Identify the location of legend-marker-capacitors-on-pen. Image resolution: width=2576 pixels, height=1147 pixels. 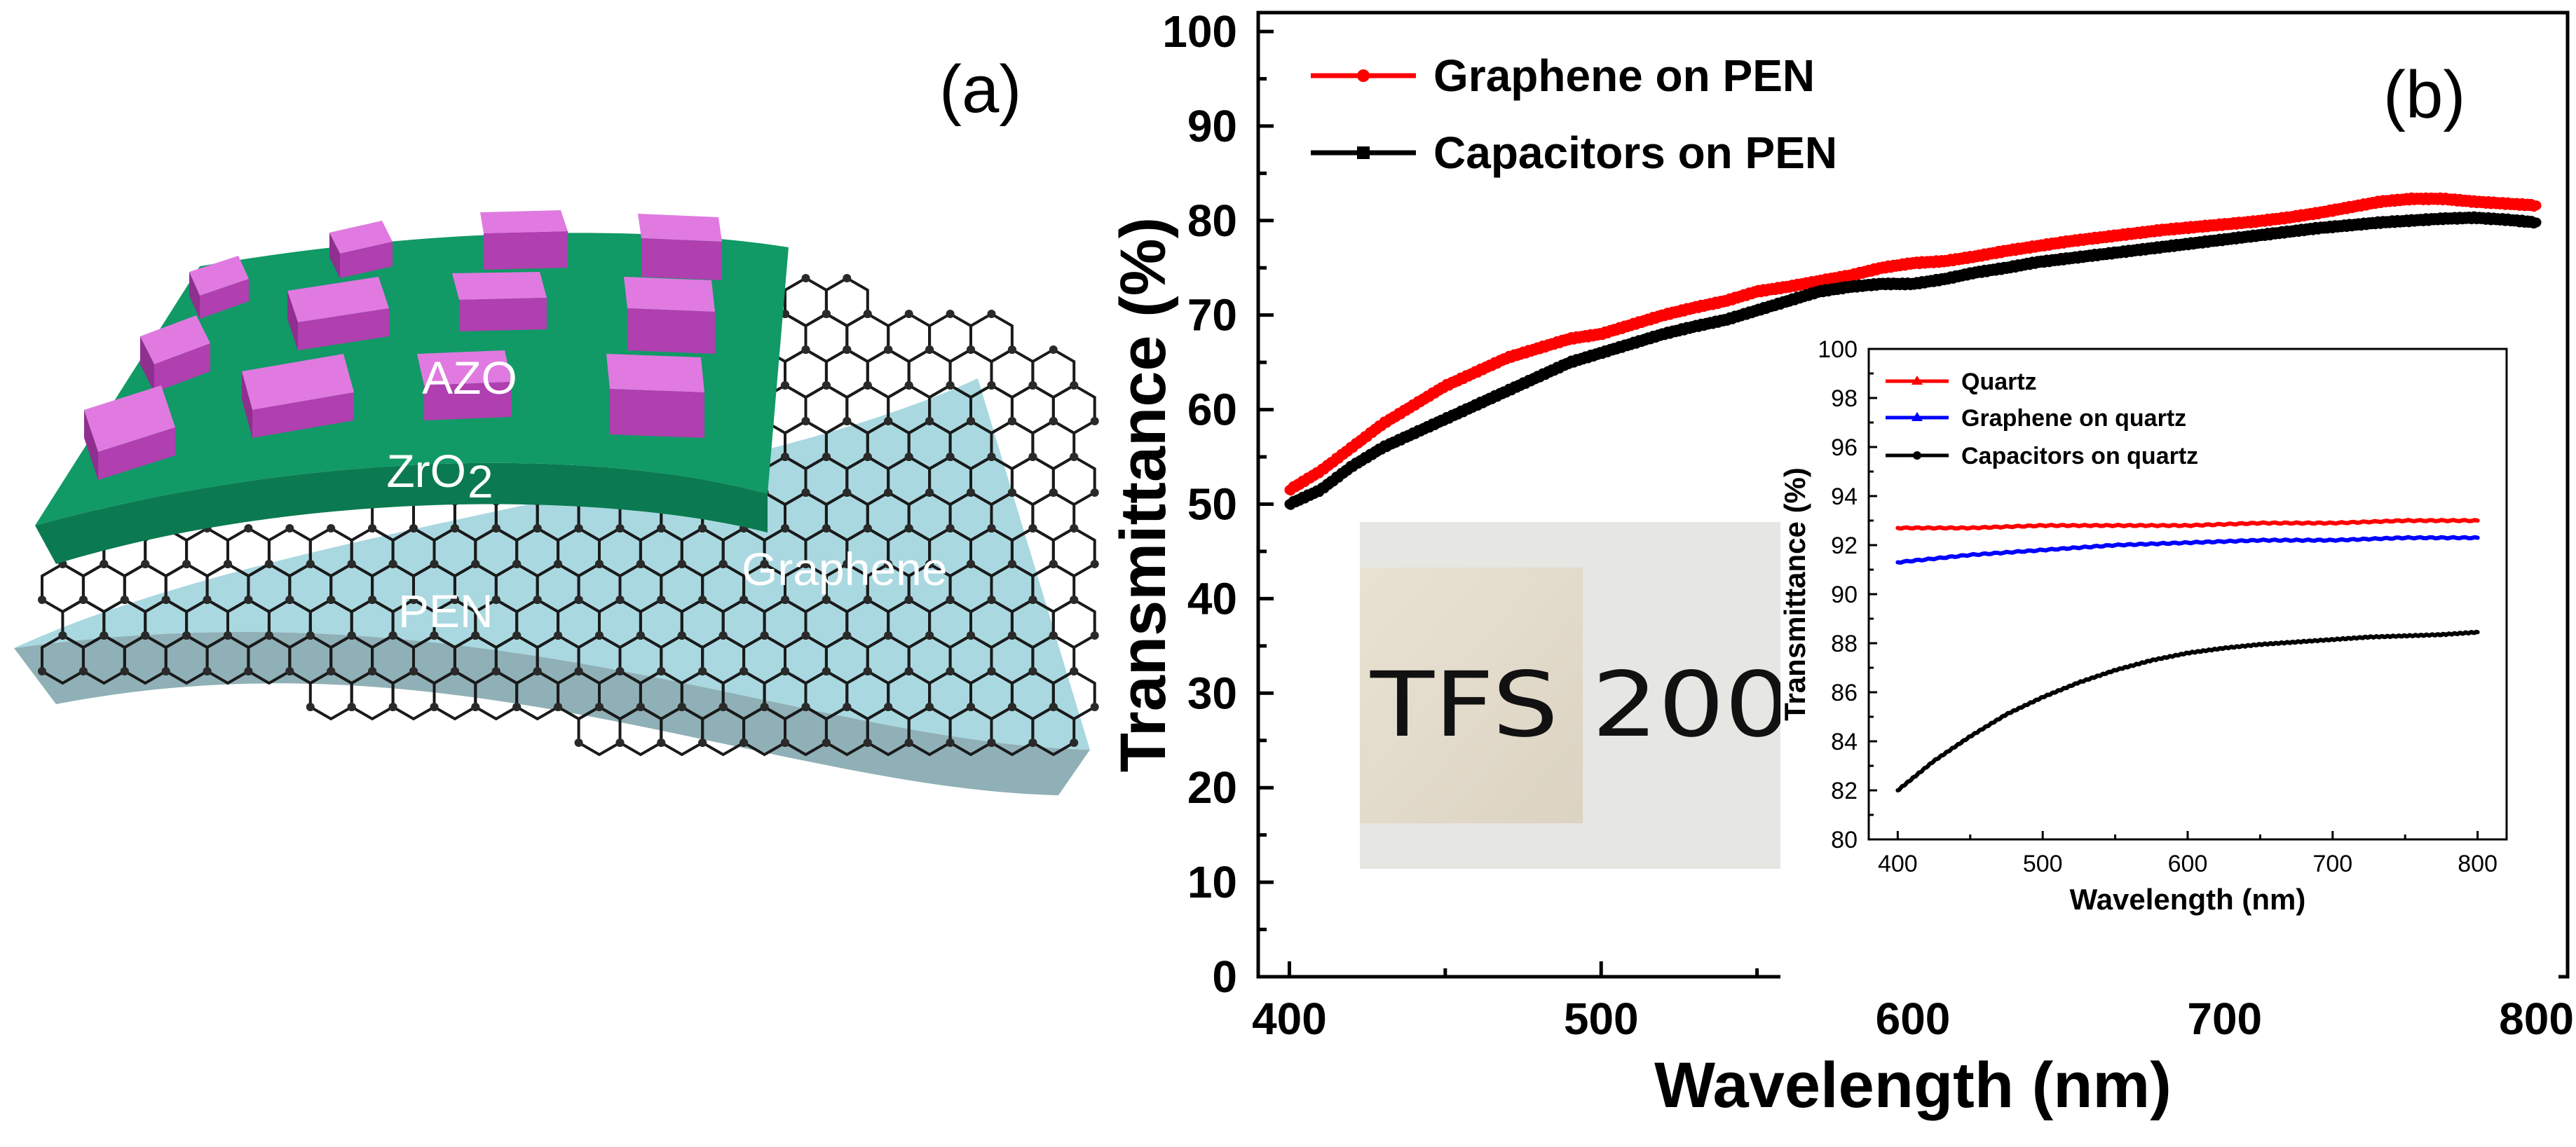
(1363, 152).